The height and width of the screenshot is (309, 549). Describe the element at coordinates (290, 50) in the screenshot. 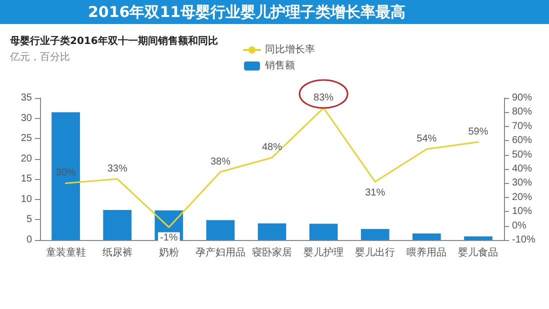

I see `legend-label: 同比增长率` at that location.